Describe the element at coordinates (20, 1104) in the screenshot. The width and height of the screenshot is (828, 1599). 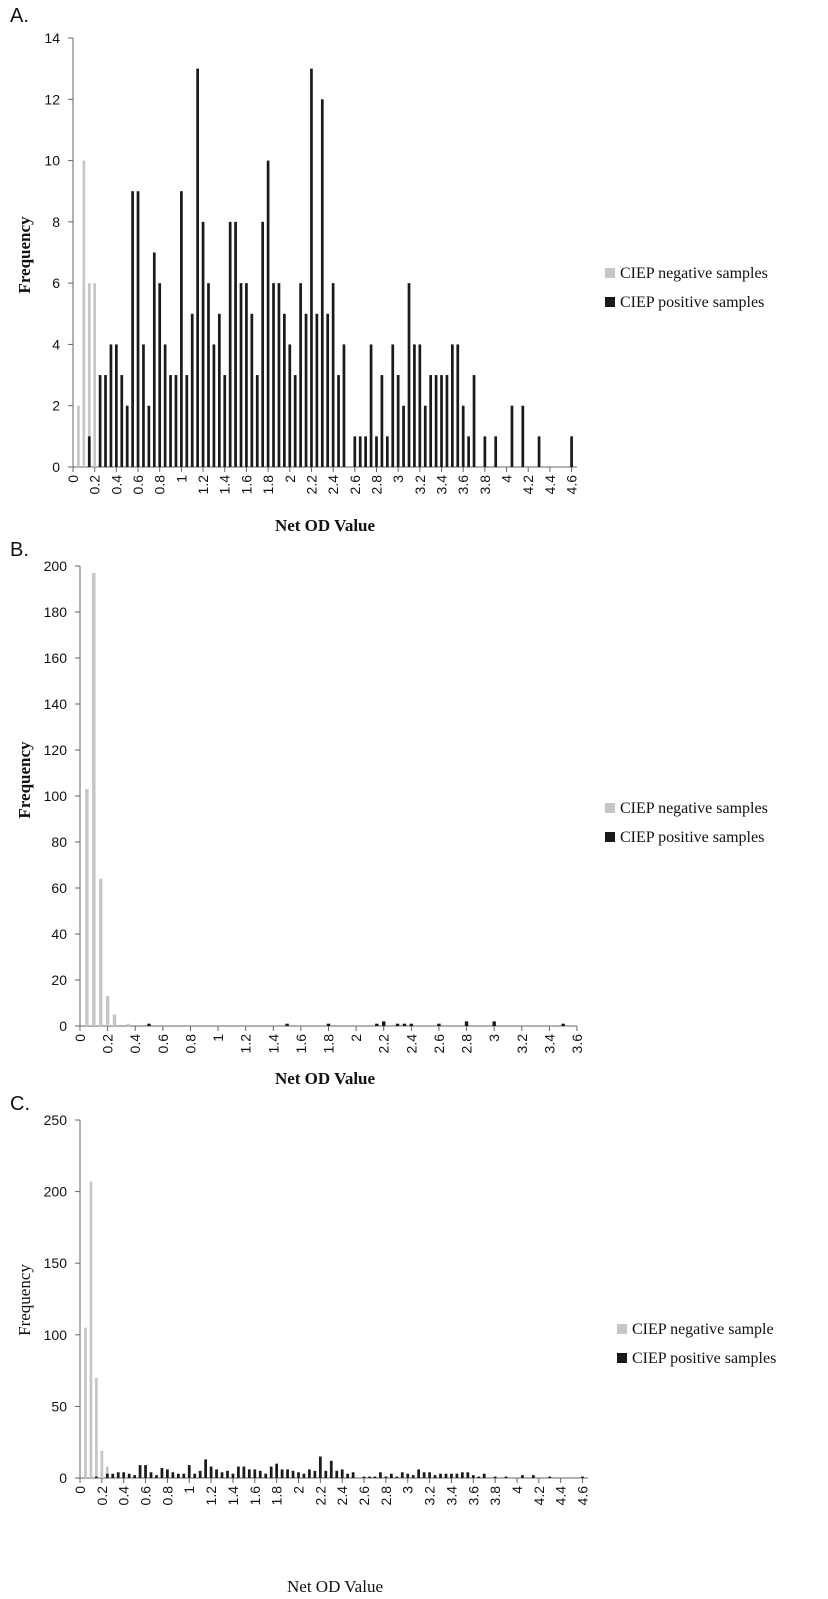
I see `panel-c-label: C.` at that location.